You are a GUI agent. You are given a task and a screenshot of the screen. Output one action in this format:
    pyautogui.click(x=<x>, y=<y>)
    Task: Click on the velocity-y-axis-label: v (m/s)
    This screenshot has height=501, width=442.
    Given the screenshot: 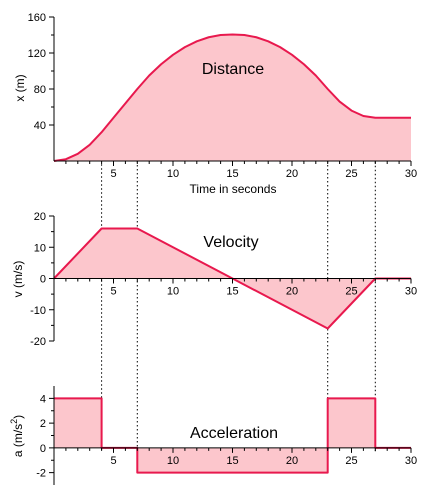 What is the action you would take?
    pyautogui.click(x=18, y=279)
    